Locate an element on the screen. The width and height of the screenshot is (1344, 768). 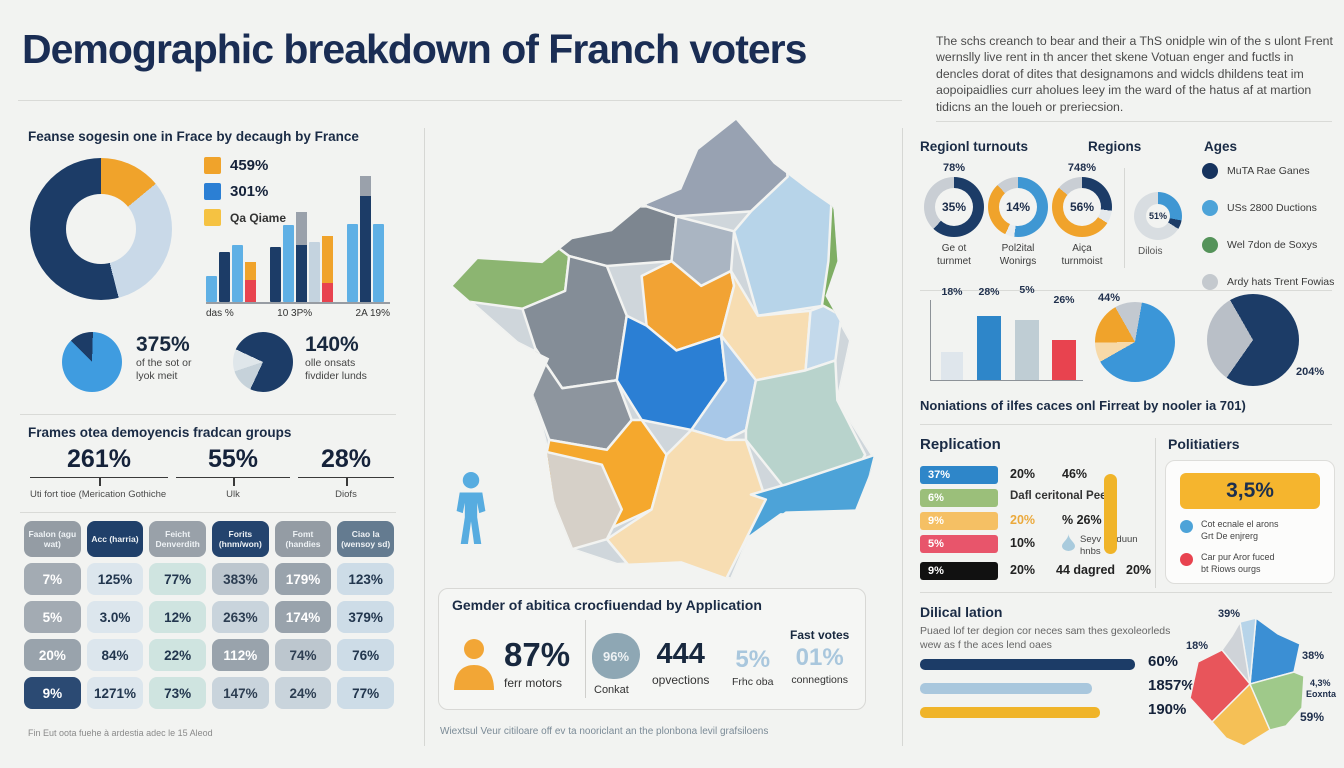
legend-swatch-blue is located at coordinates (212, 191).